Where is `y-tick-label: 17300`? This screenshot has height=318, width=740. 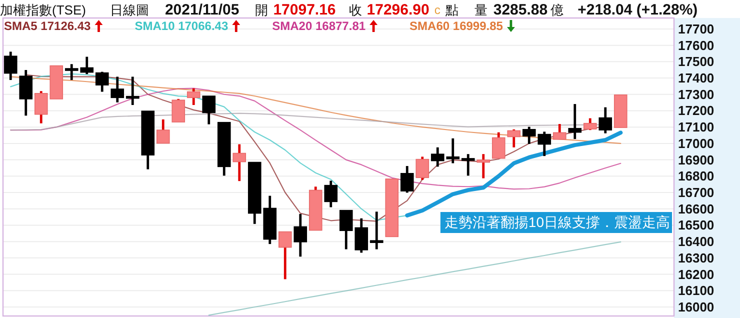 y-tick-label: 17300 is located at coordinates (696, 94).